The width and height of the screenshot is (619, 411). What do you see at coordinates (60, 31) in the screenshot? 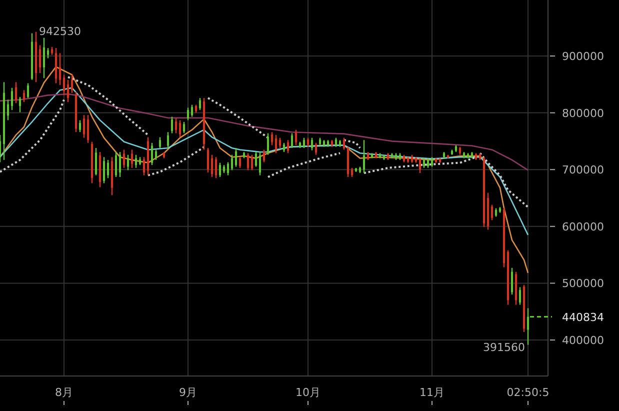
I see `annotation: 942530` at bounding box center [60, 31].